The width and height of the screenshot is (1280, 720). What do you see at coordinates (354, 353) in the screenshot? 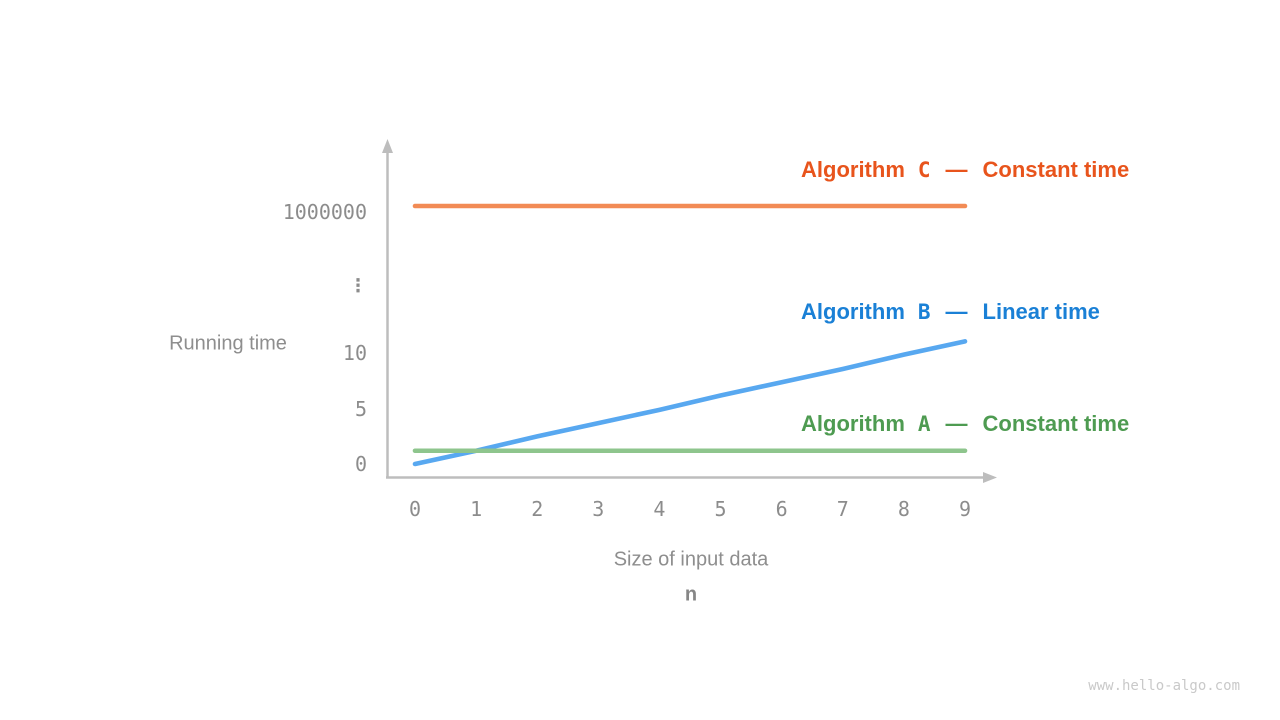
I see `y-tick-label: 10` at bounding box center [354, 353].